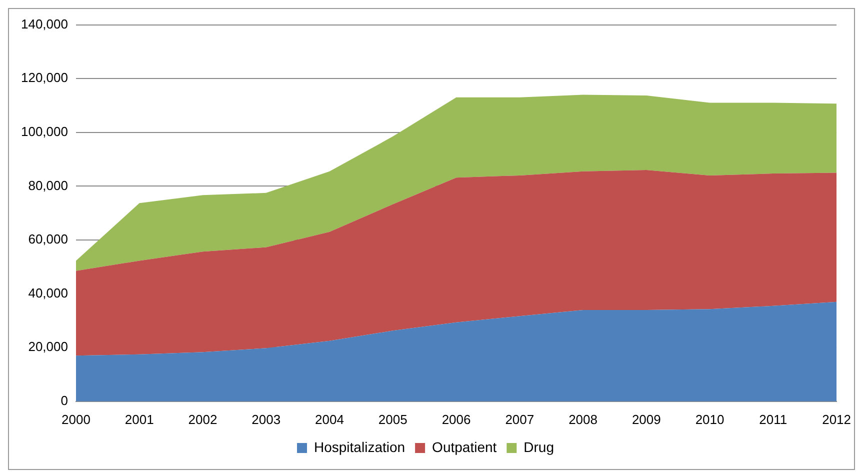 The width and height of the screenshot is (861, 476). I want to click on y-tick-label: 120,000, so click(44, 78).